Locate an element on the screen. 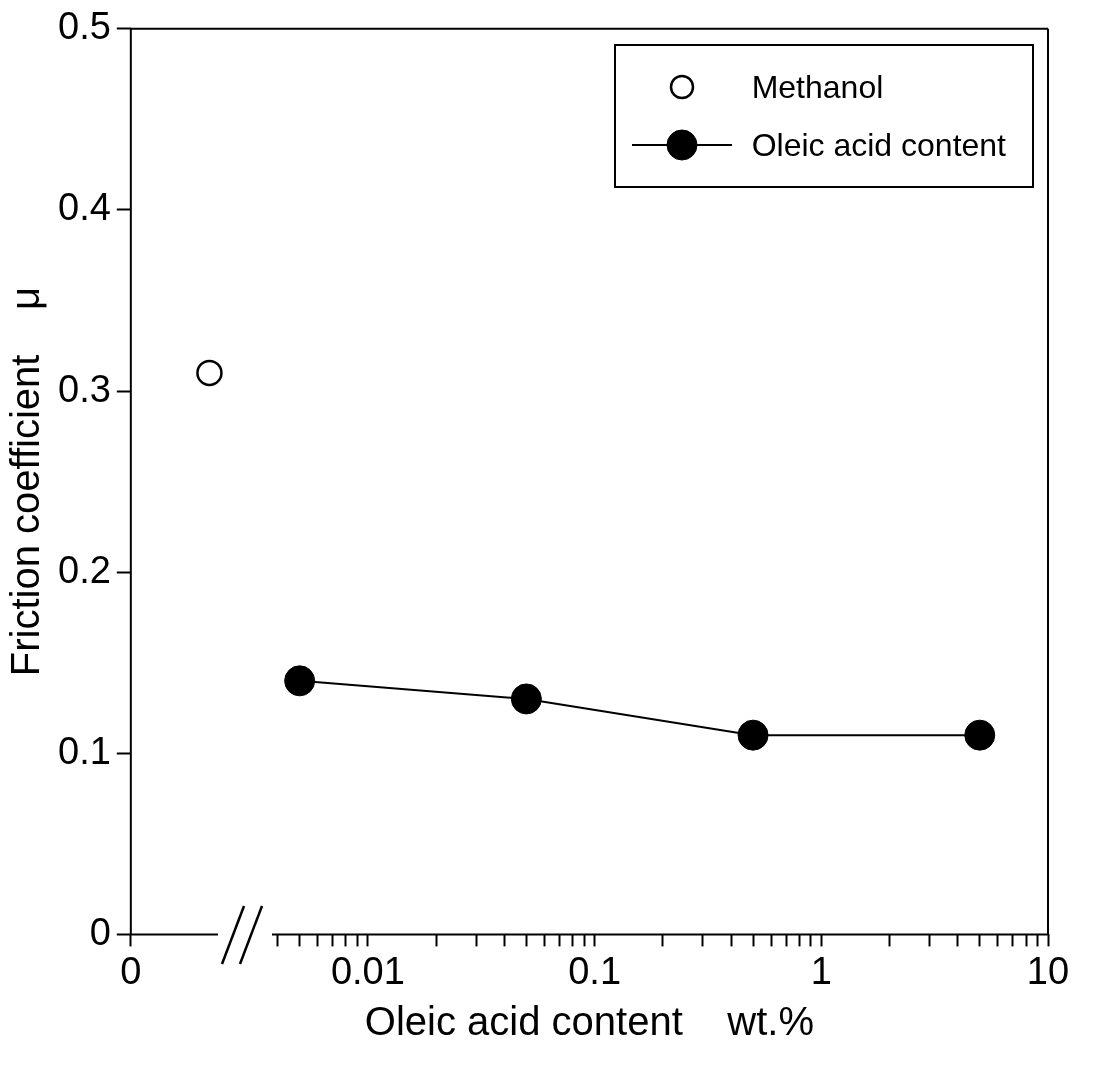  legend-label: Oleic acid content is located at coordinates (878, 145).